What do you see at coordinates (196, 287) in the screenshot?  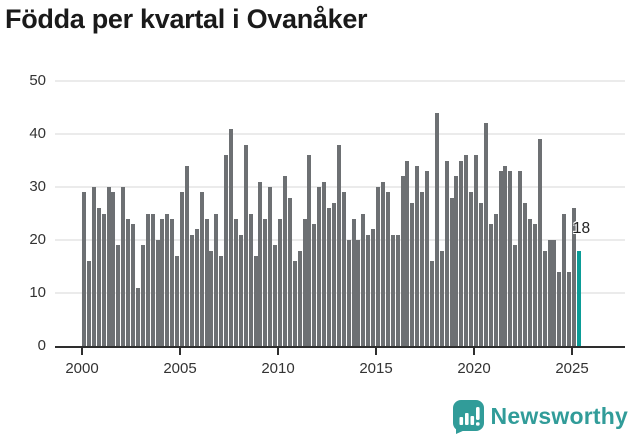 I see `bar-2005-Q4` at bounding box center [196, 287].